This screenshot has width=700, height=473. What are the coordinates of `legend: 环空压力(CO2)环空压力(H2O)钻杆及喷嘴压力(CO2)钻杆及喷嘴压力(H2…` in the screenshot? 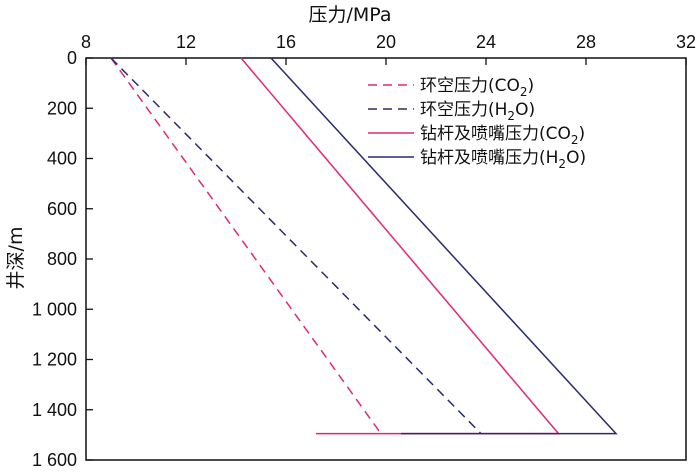 It's located at (477, 123).